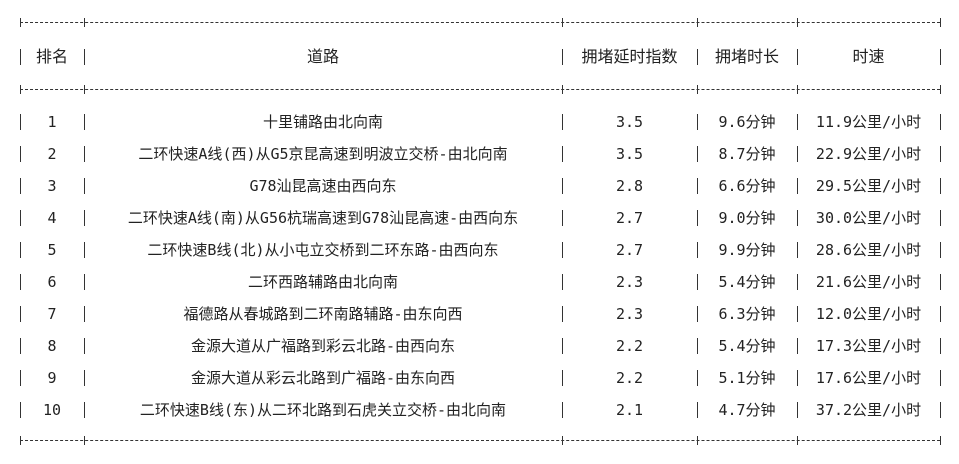  What do you see at coordinates (747, 410) in the screenshot?
I see `cell-duration: 4.7分钟` at bounding box center [747, 410].